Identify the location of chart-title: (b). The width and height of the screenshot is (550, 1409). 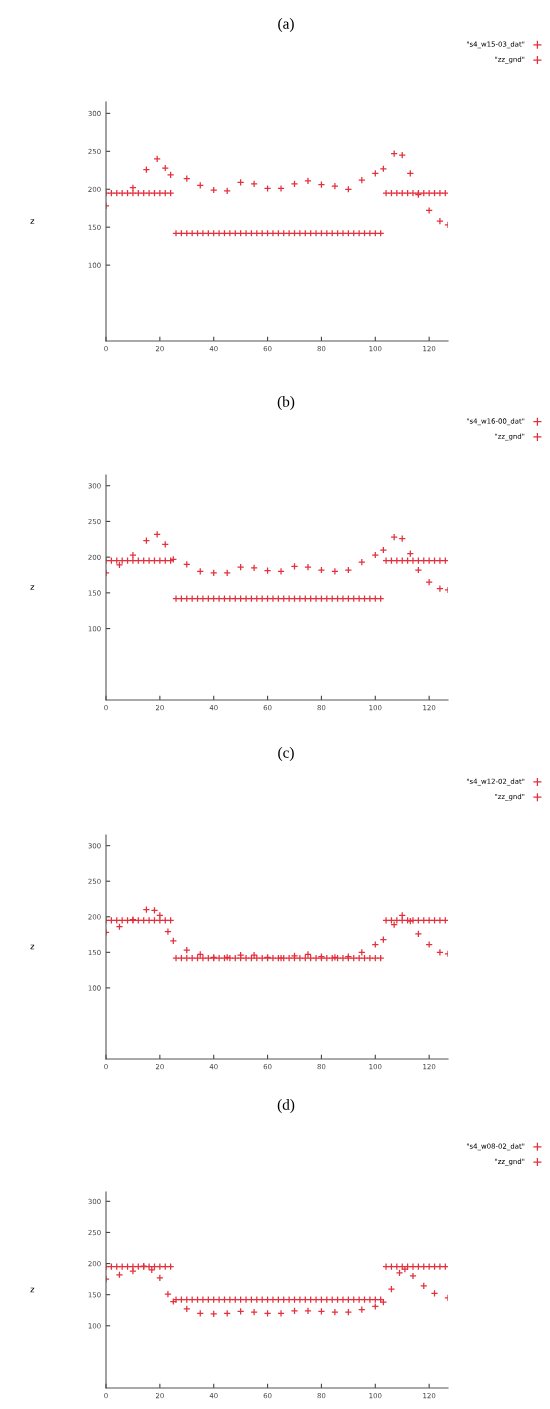
(286, 403).